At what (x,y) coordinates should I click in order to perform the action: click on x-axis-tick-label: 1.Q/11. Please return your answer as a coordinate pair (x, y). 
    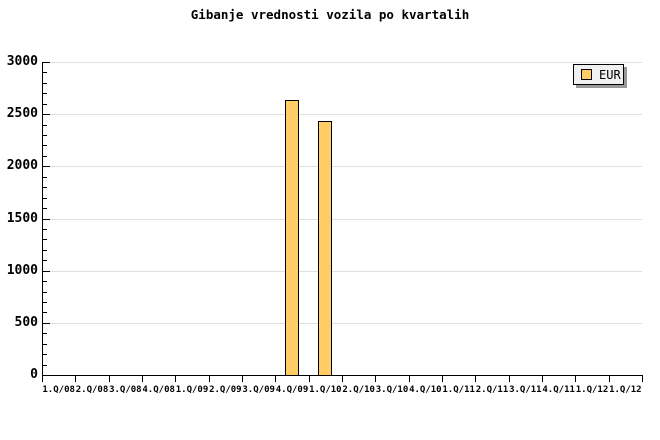
    Looking at the image, I should click on (458, 390).